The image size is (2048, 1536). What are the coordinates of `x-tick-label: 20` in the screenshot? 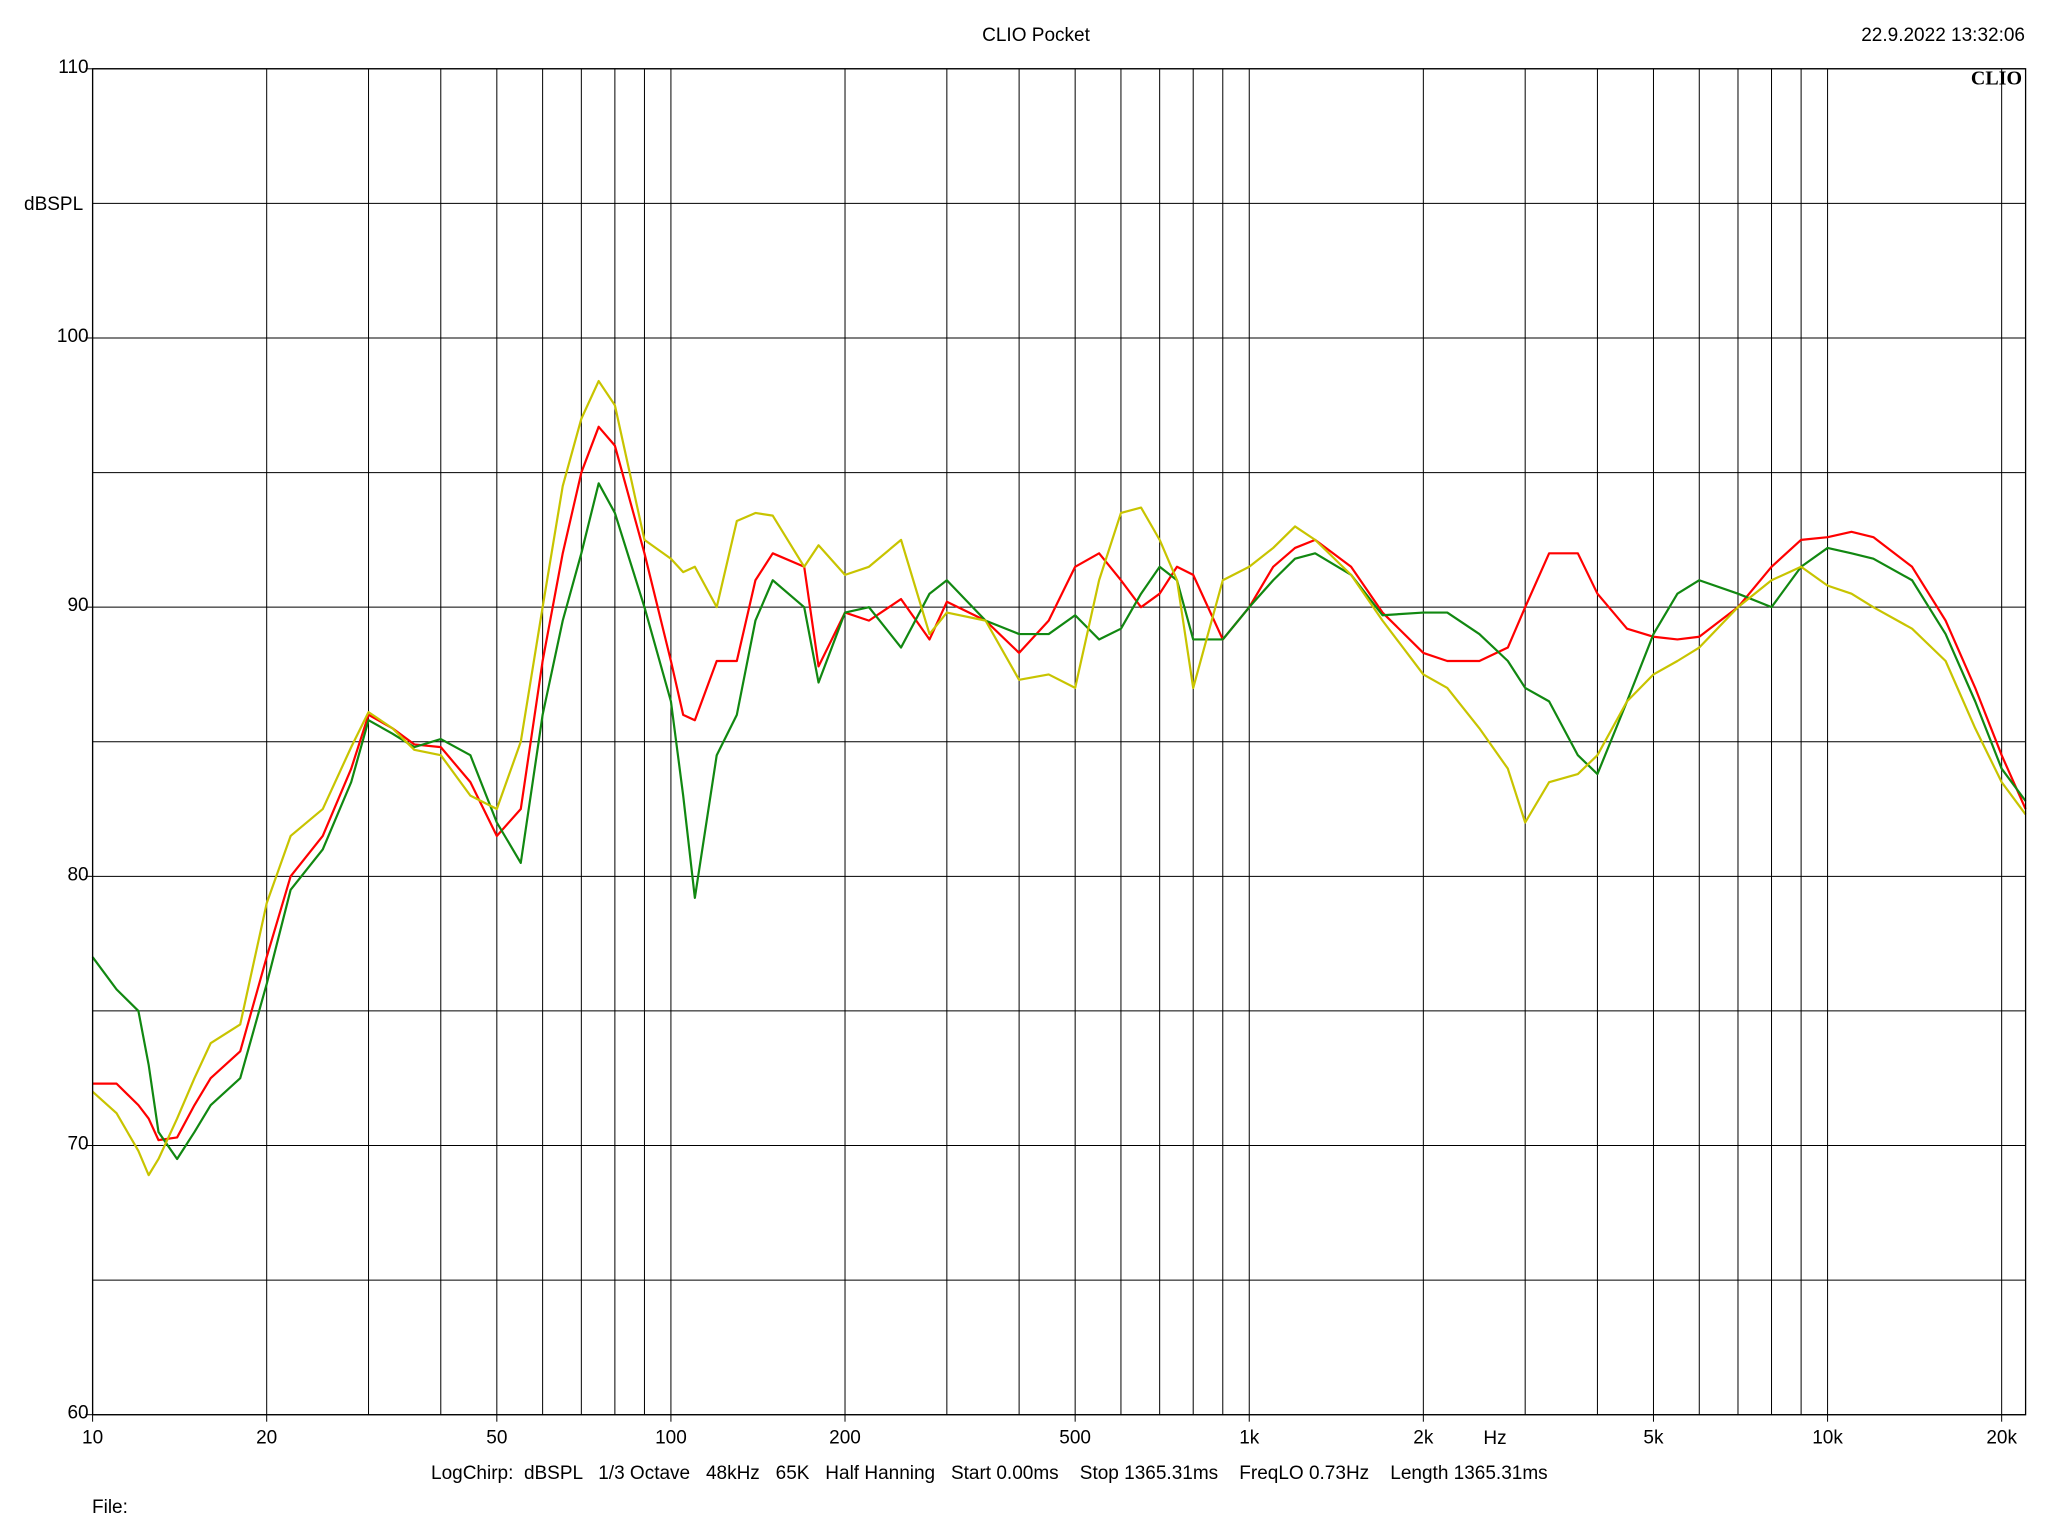 It's located at (266, 1438).